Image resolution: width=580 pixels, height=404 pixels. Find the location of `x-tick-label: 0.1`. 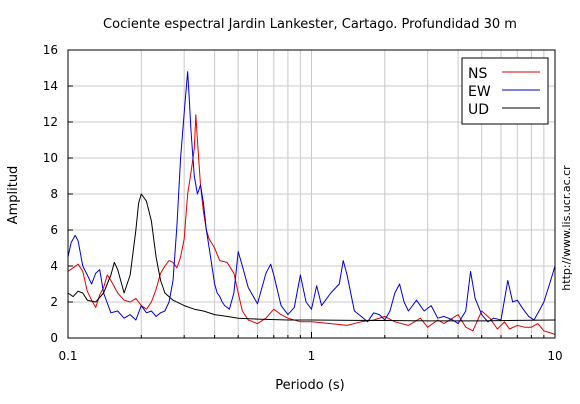

x-tick-label: 0.1 is located at coordinates (67, 356).